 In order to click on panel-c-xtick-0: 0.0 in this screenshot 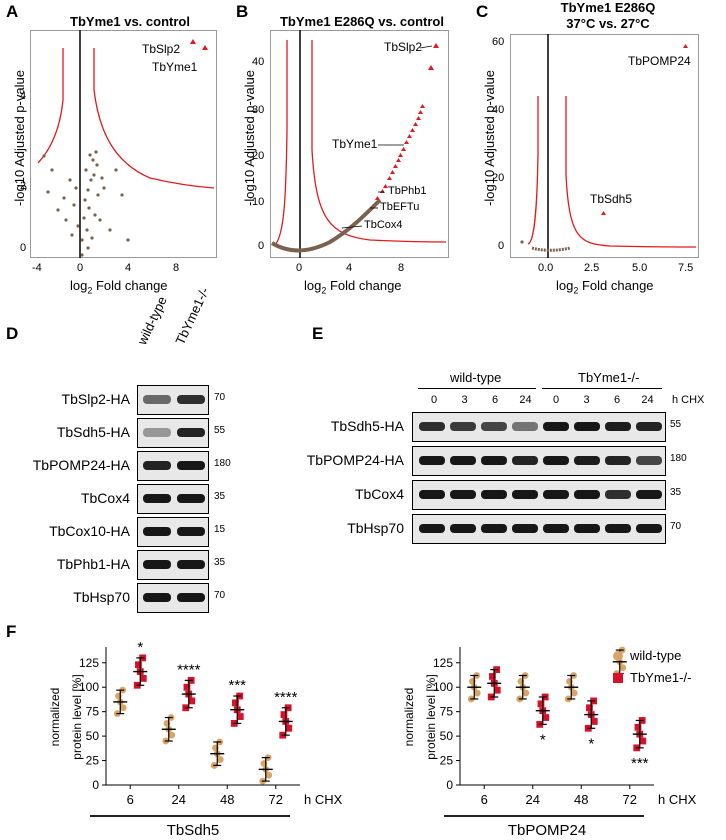, I will do `click(546, 268)`.